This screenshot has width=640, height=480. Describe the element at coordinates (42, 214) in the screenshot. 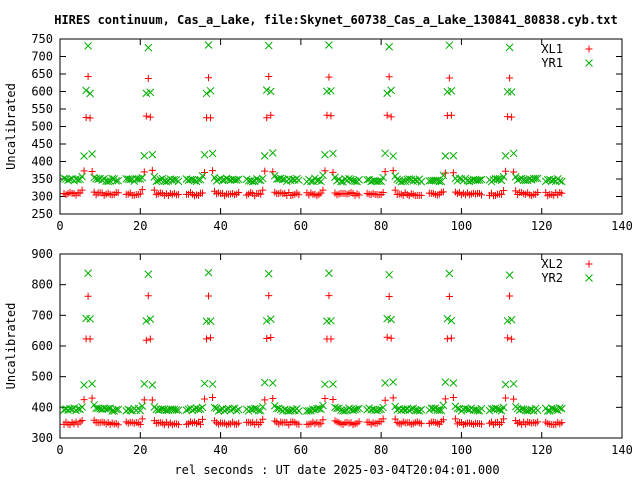

I see `y-tick-label: 250` at that location.